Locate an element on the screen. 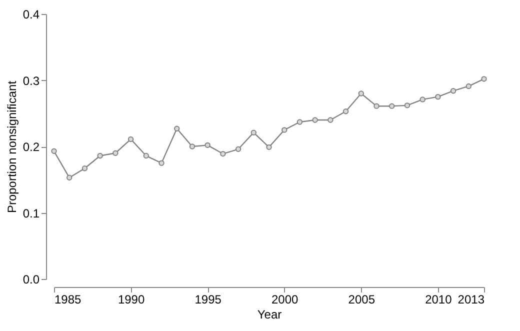 This screenshot has width=520, height=331. y-tick-label: 0.4 is located at coordinates (31, 15).